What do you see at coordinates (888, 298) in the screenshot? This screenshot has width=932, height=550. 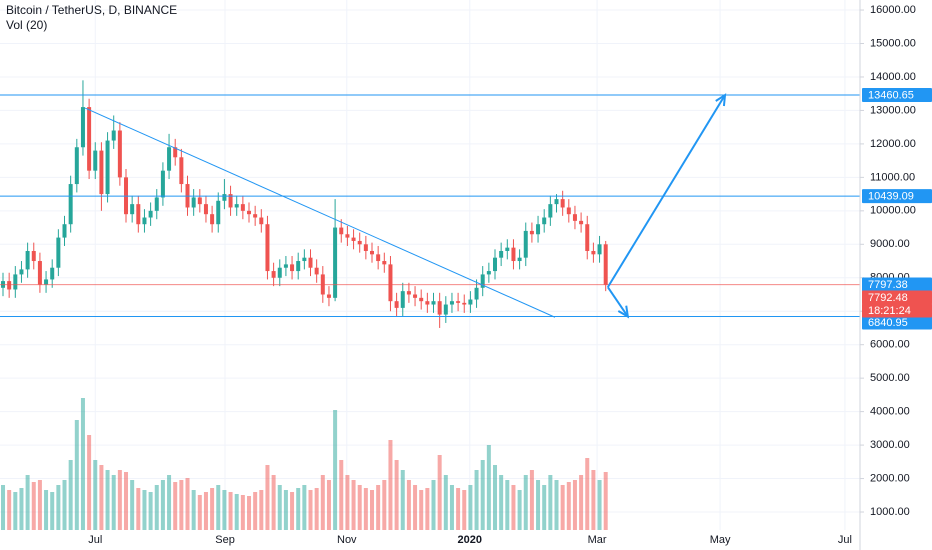 I see `current-price-label: 7792.48` at bounding box center [888, 298].